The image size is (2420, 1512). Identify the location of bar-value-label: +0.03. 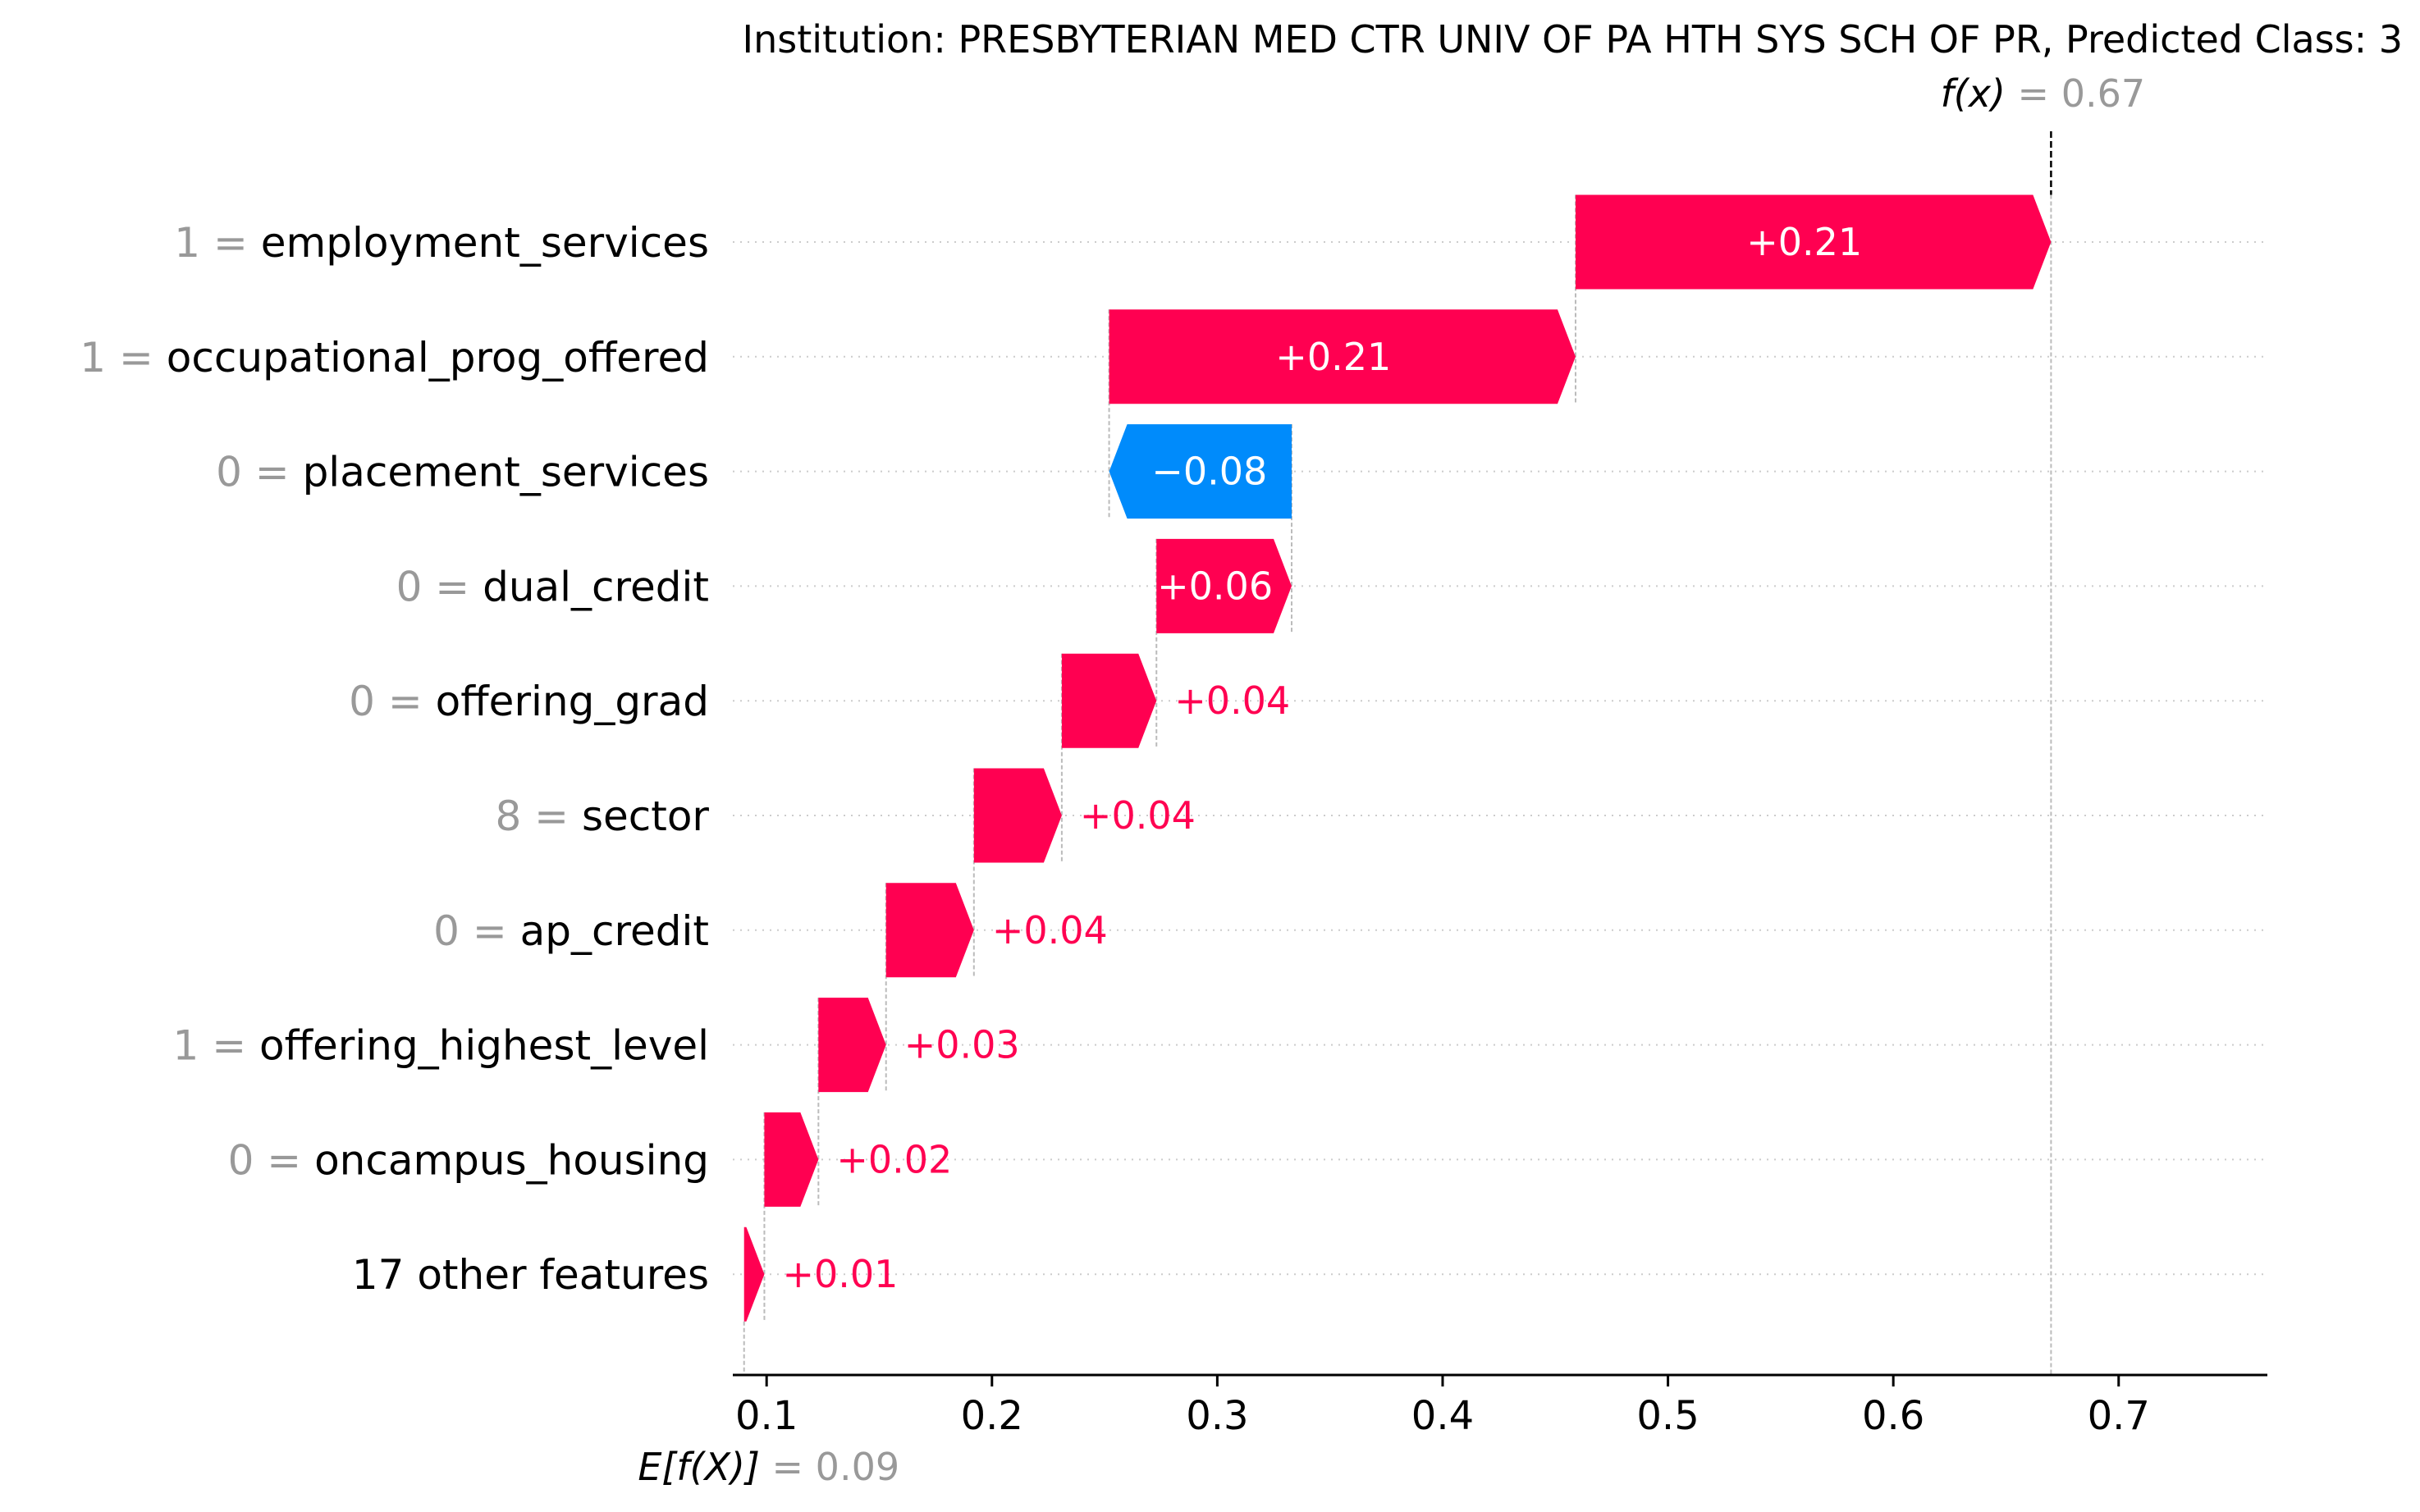
(962, 1045).